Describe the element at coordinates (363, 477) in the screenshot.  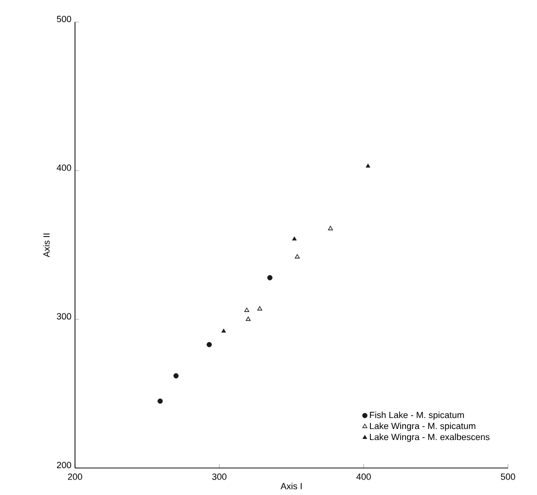
I see `x-tick-label: 400` at that location.